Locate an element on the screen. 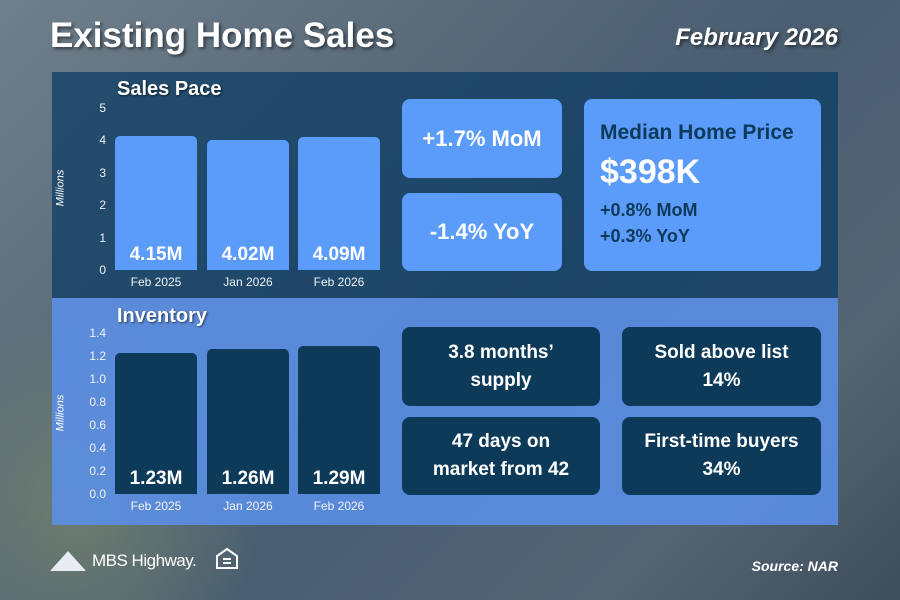 The width and height of the screenshot is (900, 600). y-tick: 4 is located at coordinates (102, 140).